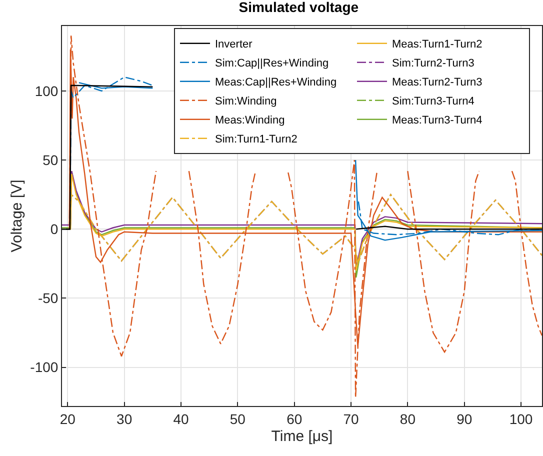 Image resolution: width=543 pixels, height=456 pixels. What do you see at coordinates (46, 90) in the screenshot?
I see `y-tick-label: 100` at bounding box center [46, 90].